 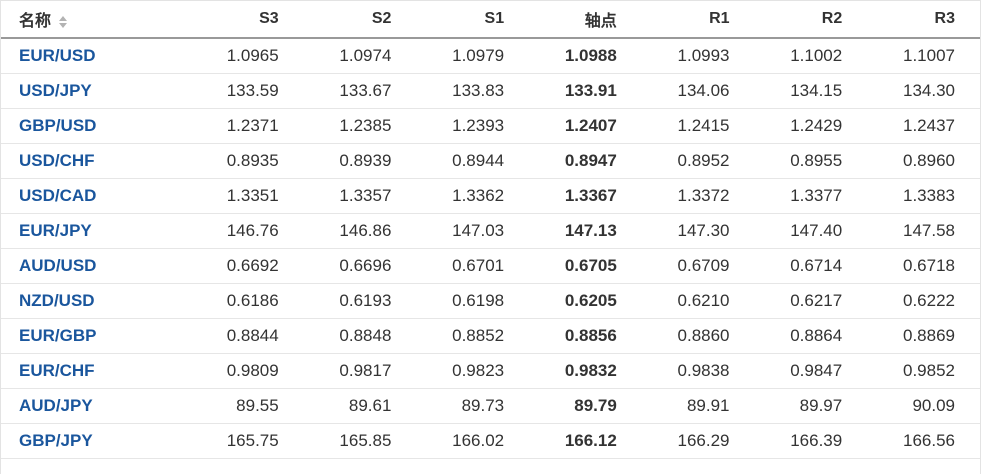 What do you see at coordinates (698, 266) in the screenshot?
I see `cell-r1: 0.6709` at bounding box center [698, 266].